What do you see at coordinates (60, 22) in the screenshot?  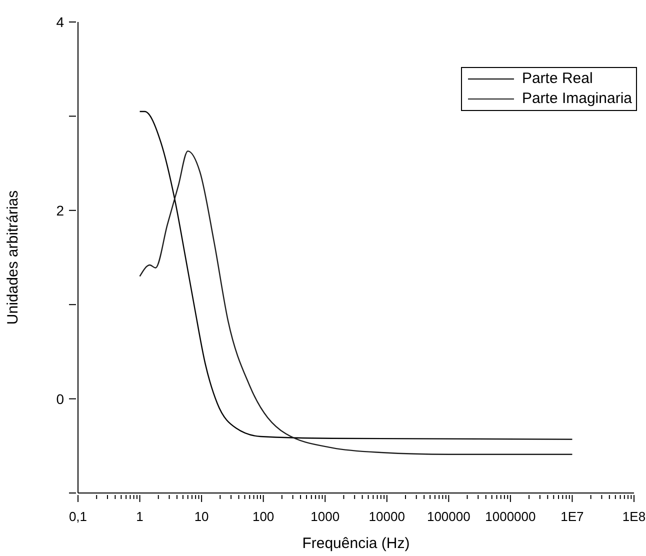 I see `y-tick-label: 4` at bounding box center [60, 22].